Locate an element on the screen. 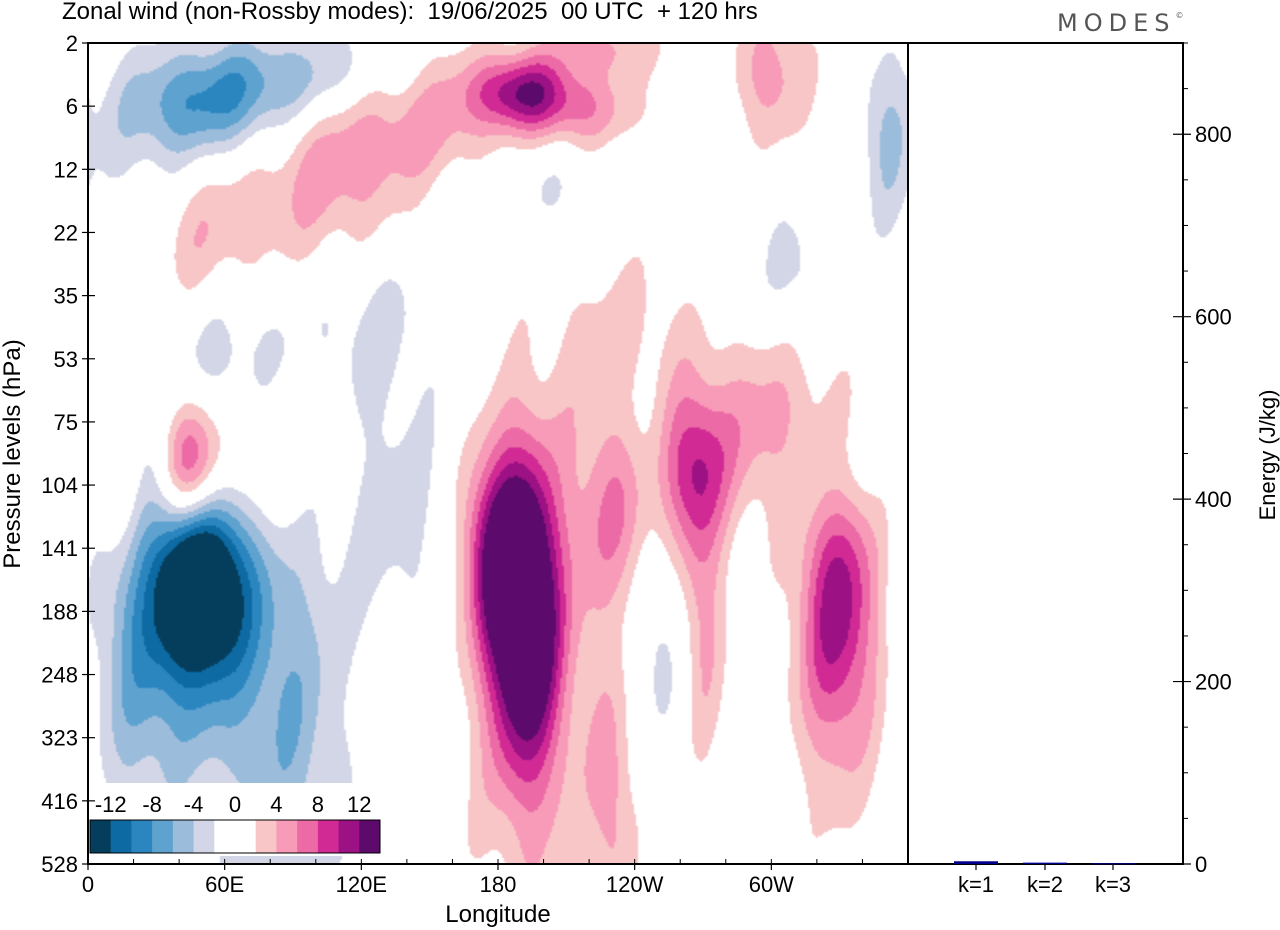 Image resolution: width=1280 pixels, height=930 pixels. colorbar-tick-label: 4 is located at coordinates (276, 804).